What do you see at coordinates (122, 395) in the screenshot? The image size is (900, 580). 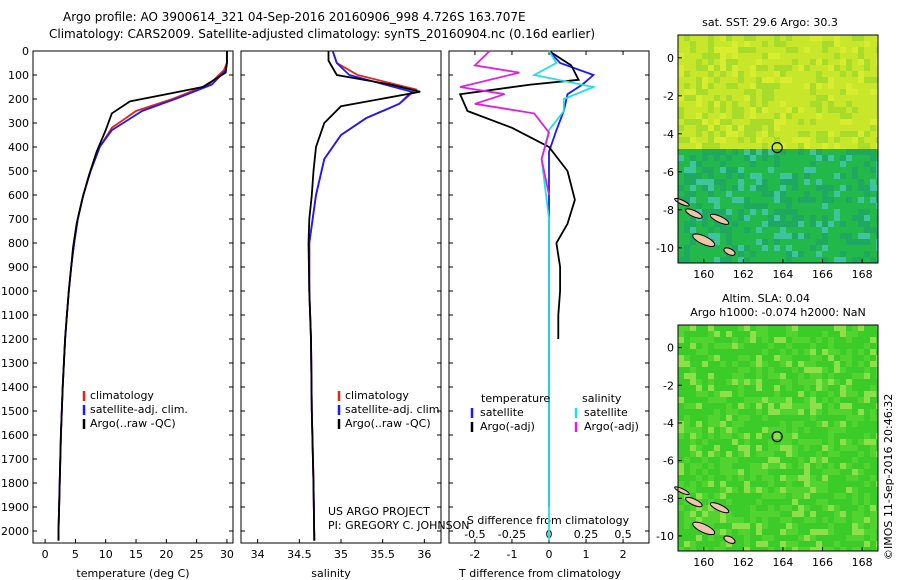 I see `temperature-legend-entry: climatology` at bounding box center [122, 395].